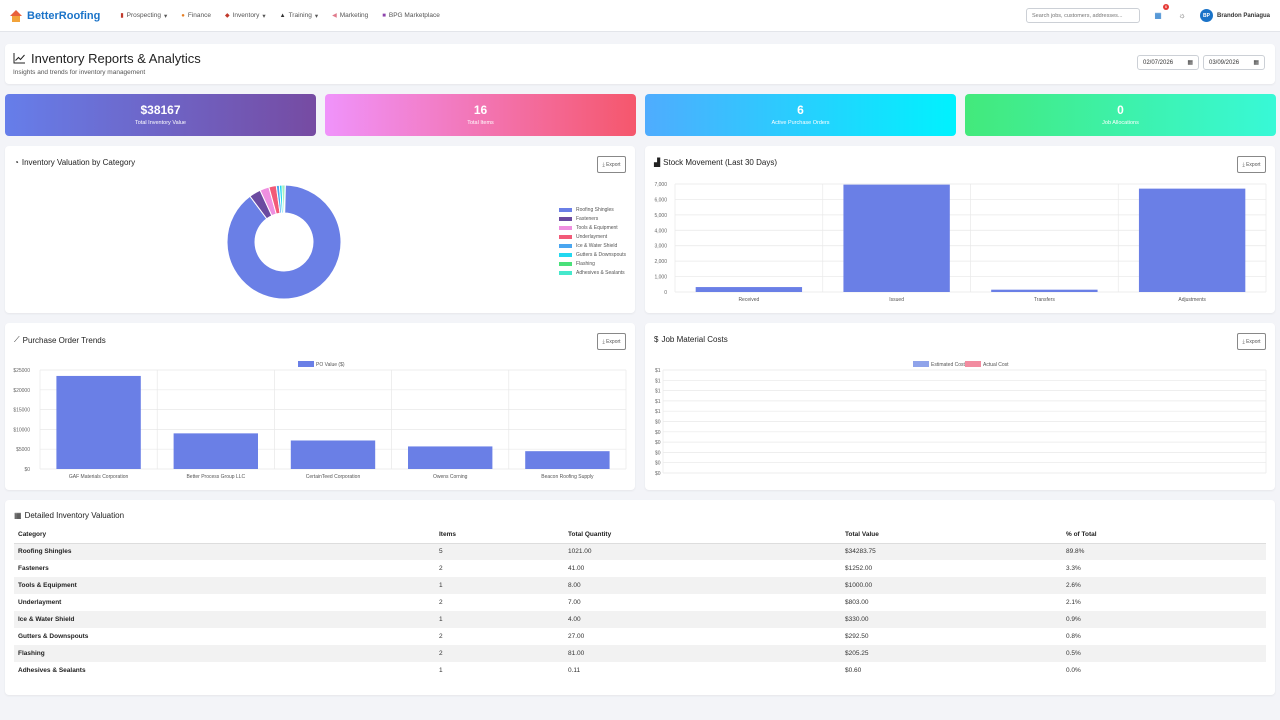 This screenshot has height=720, width=1280. Describe the element at coordinates (245, 16) in the screenshot. I see `nav-inventory: ◆ Inventory ▾` at that location.